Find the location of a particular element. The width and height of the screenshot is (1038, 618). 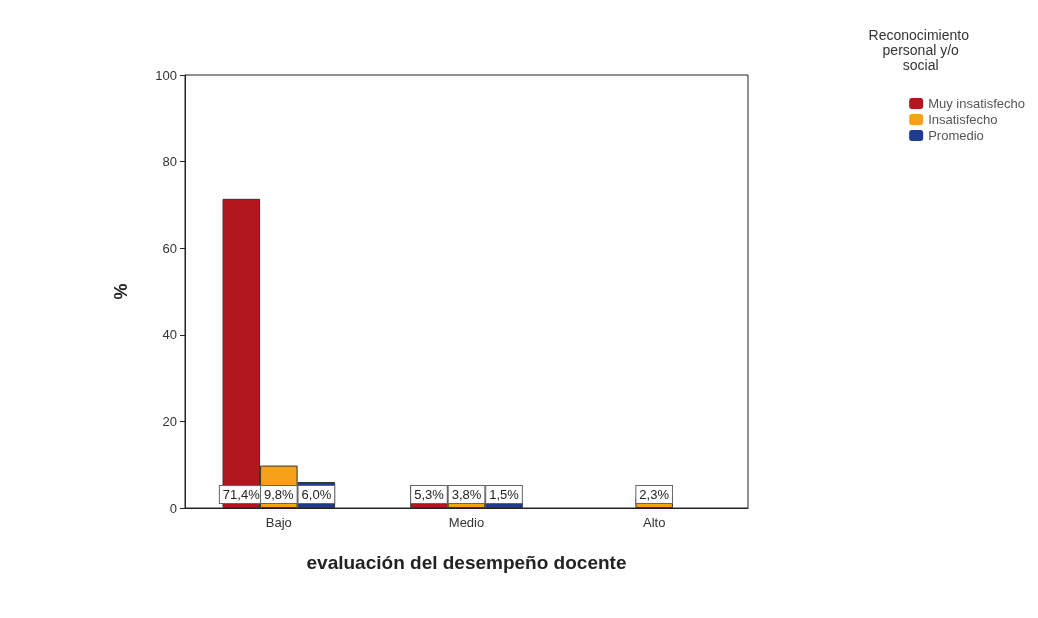

x-axis-title: evaluación del desempeño docente is located at coordinates (466, 562).